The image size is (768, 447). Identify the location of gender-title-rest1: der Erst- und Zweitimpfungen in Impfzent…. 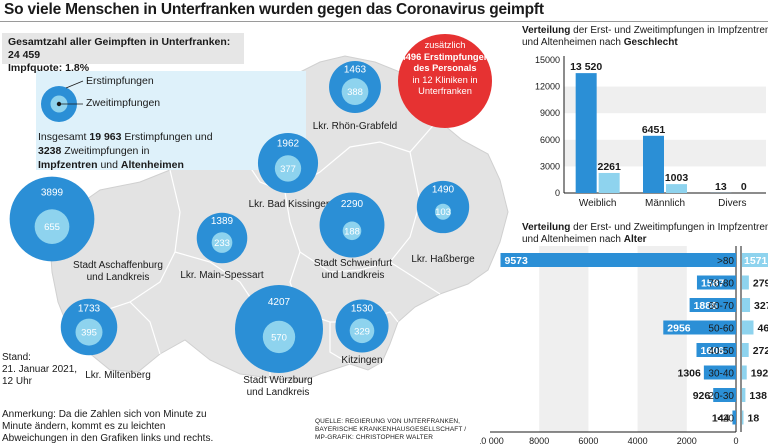
(669, 30).